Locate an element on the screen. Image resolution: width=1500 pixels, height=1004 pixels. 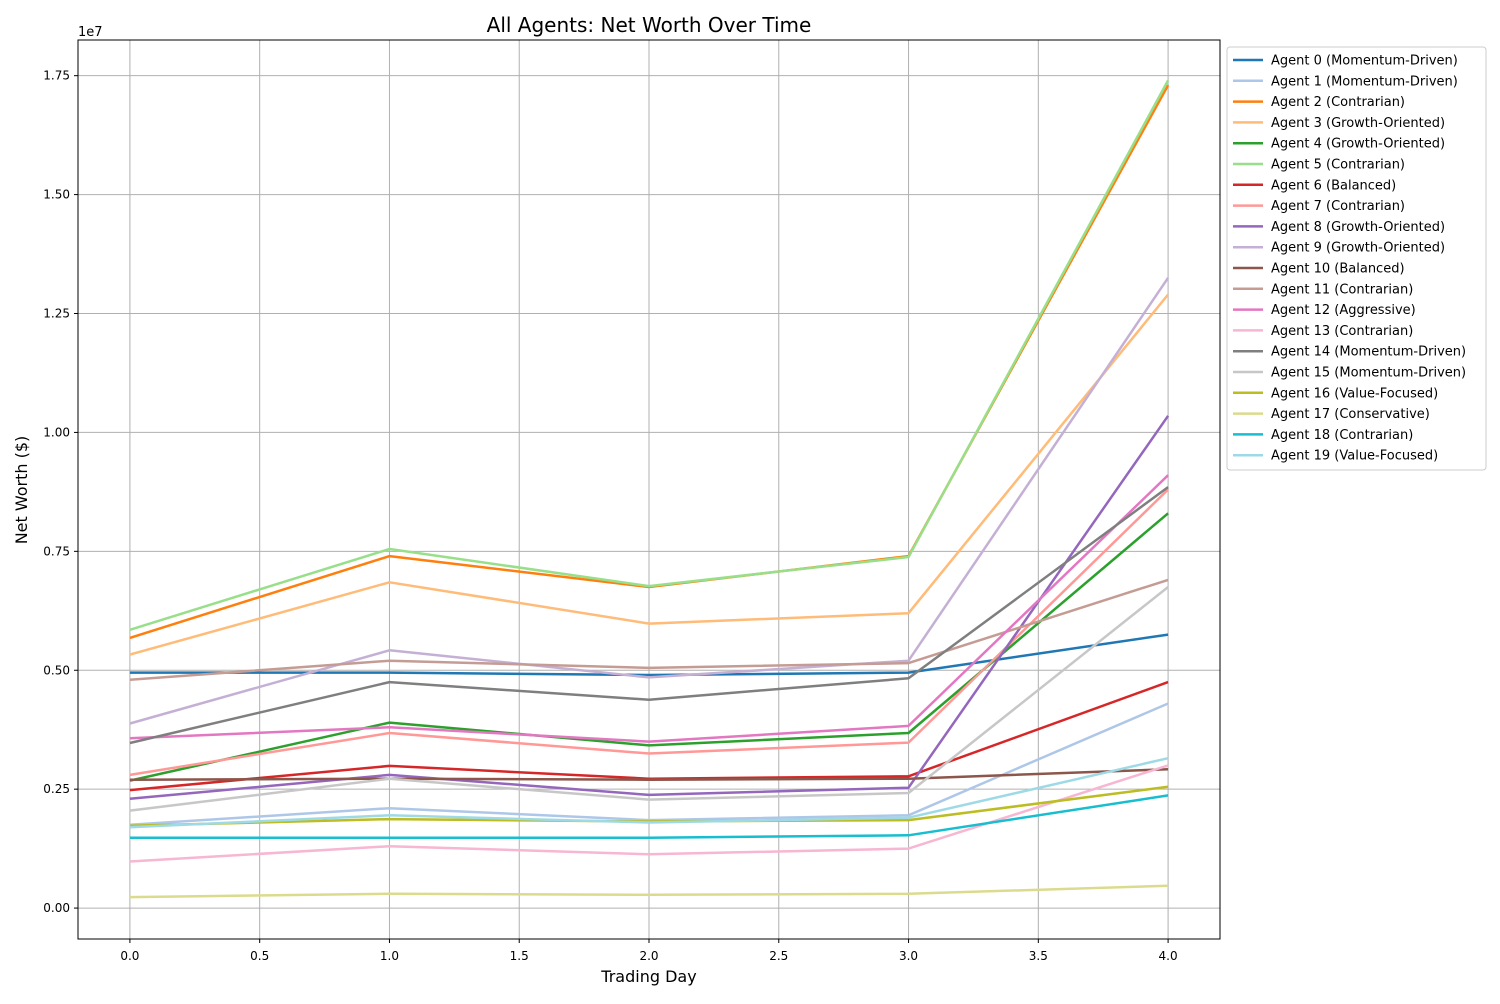
x-tick-label: 1.0 is located at coordinates (389, 956).